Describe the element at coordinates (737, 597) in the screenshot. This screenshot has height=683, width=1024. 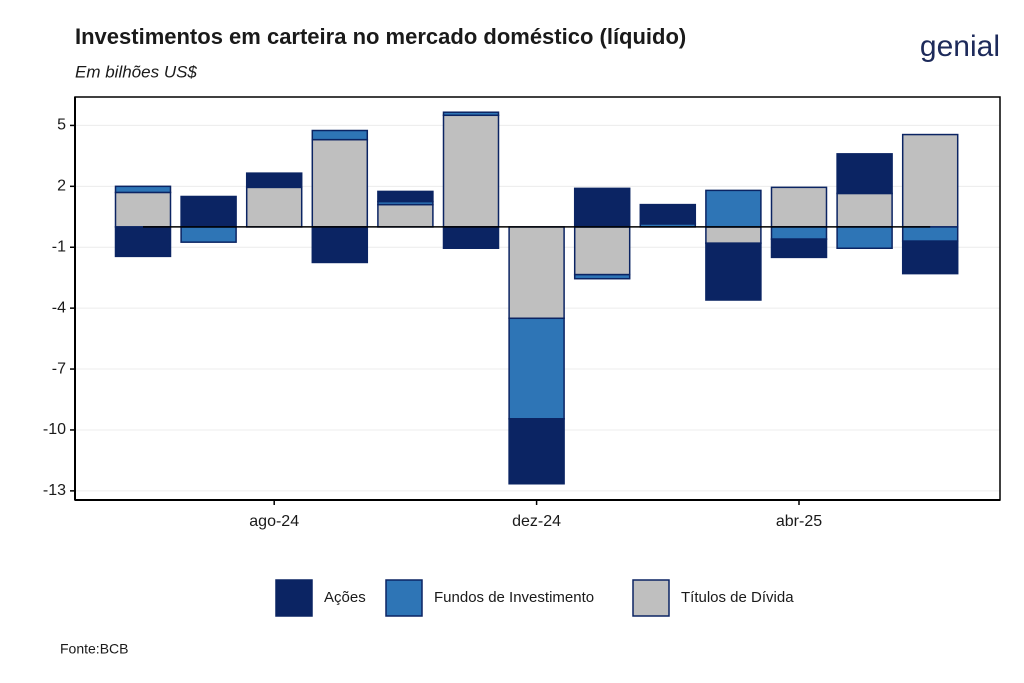
I see `legend-label: Títulos de Dívida` at that location.